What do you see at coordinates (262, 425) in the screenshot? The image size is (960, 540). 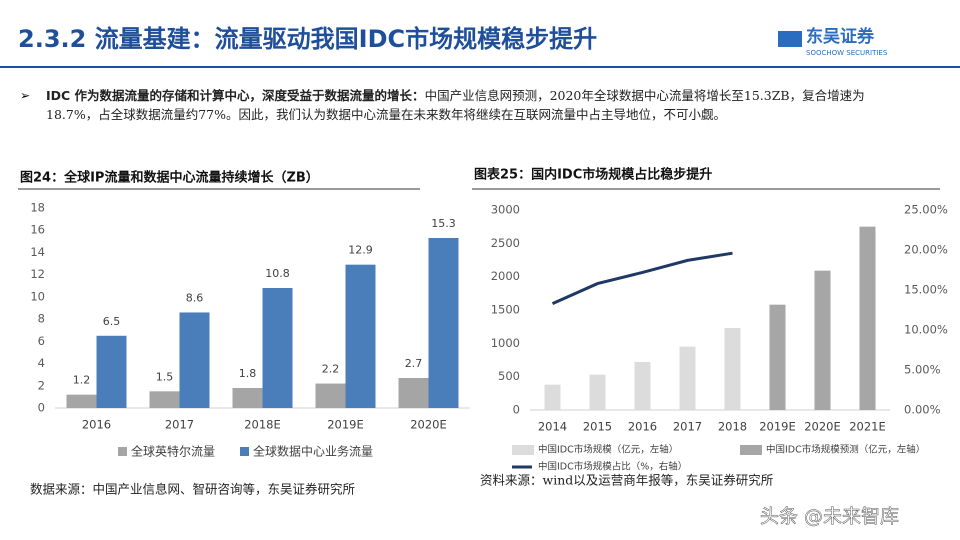 I see `x-tick-label: 2018E` at bounding box center [262, 425].